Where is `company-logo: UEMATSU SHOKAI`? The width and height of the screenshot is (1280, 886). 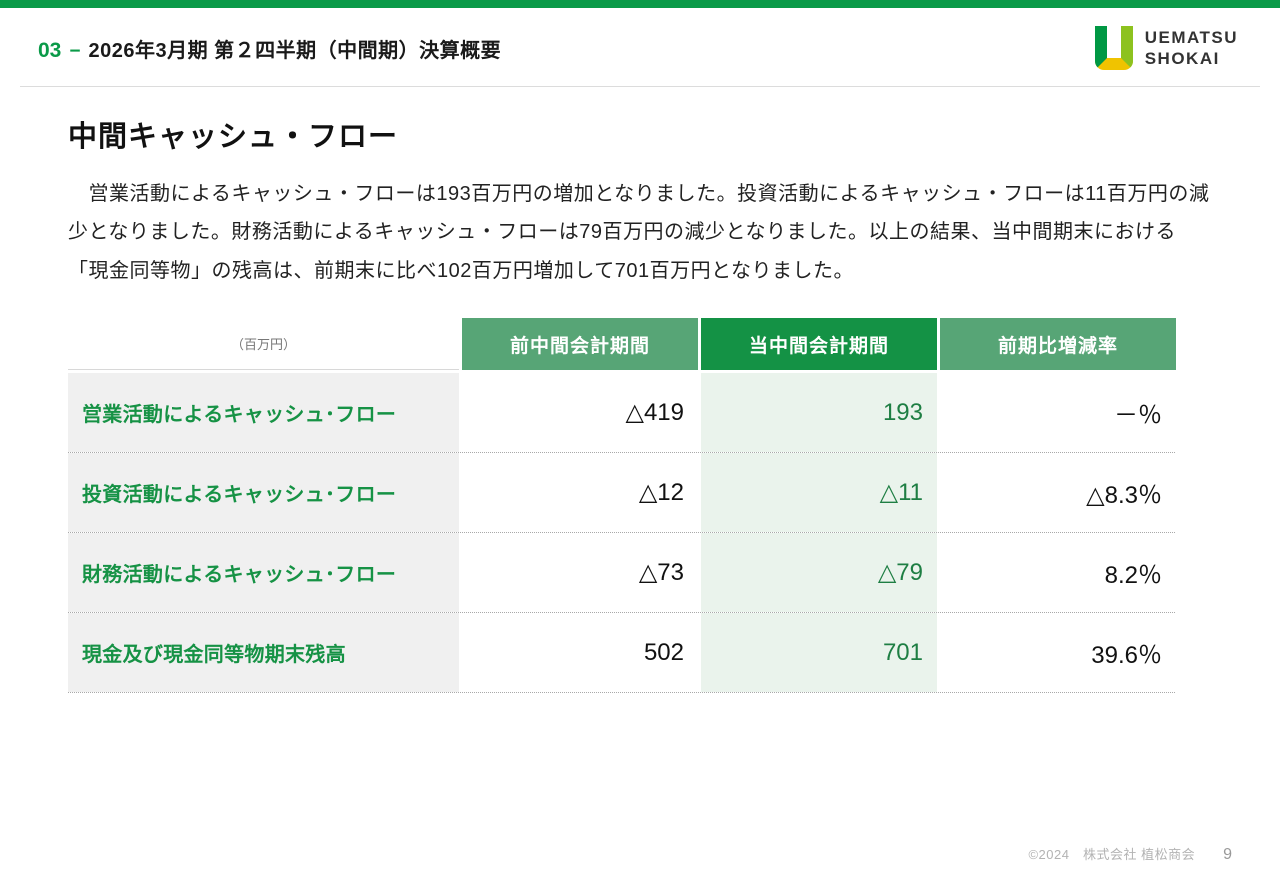
company-logo: UEMATSU SHOKAI is located at coordinates (1166, 48).